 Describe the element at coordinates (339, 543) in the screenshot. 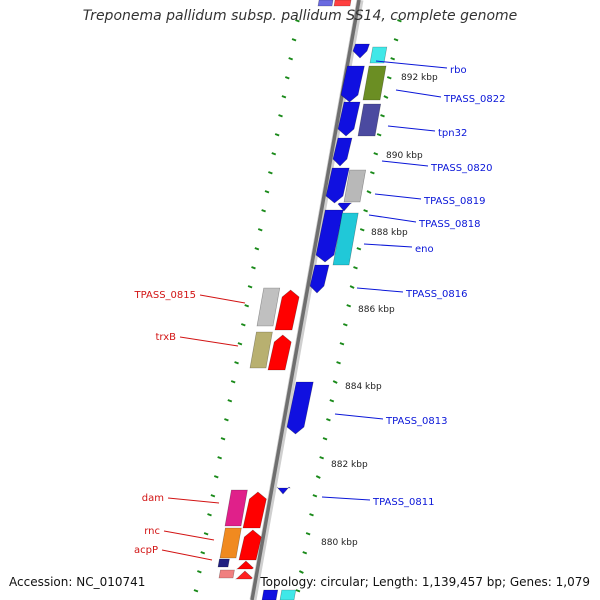

I see `scale-label: 880 kbp` at that location.